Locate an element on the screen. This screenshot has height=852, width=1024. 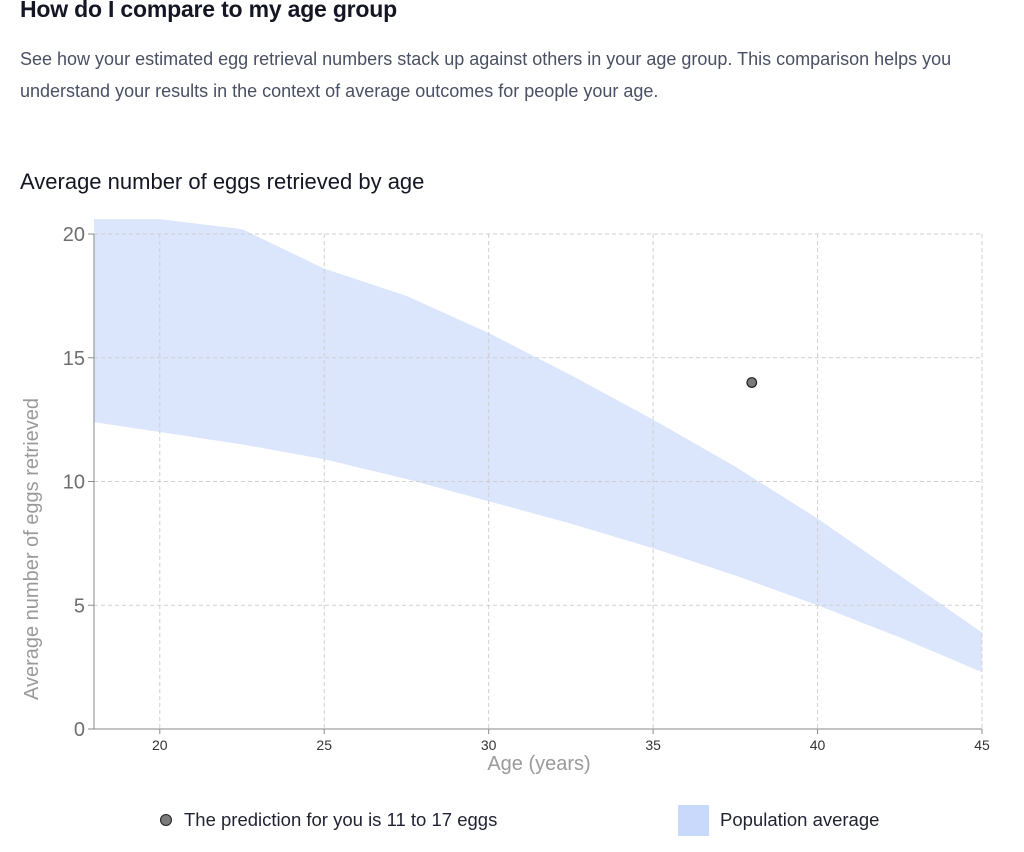
legend-label-population: Population average is located at coordinates (800, 819).